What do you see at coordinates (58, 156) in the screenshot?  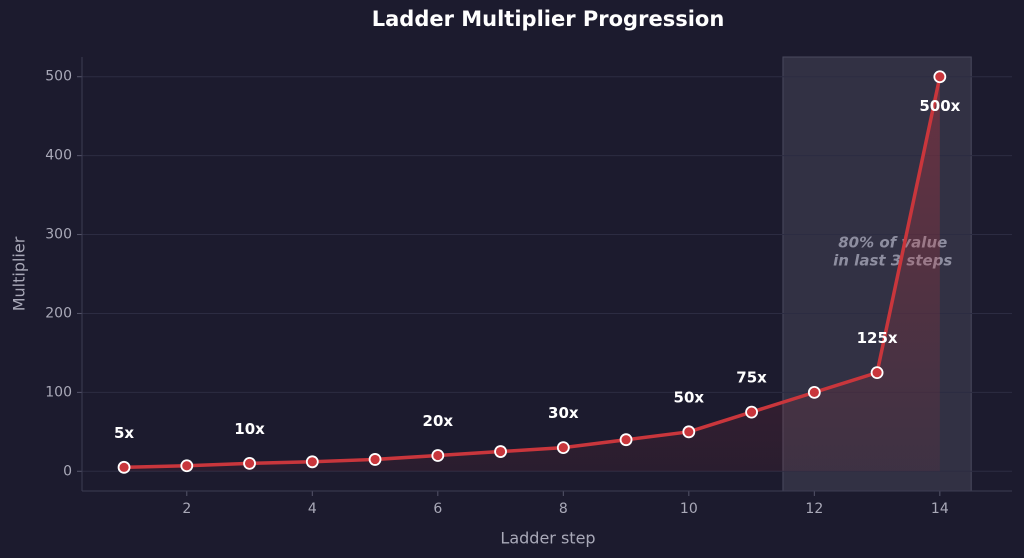 I see `y-tick-label: 400` at bounding box center [58, 156].